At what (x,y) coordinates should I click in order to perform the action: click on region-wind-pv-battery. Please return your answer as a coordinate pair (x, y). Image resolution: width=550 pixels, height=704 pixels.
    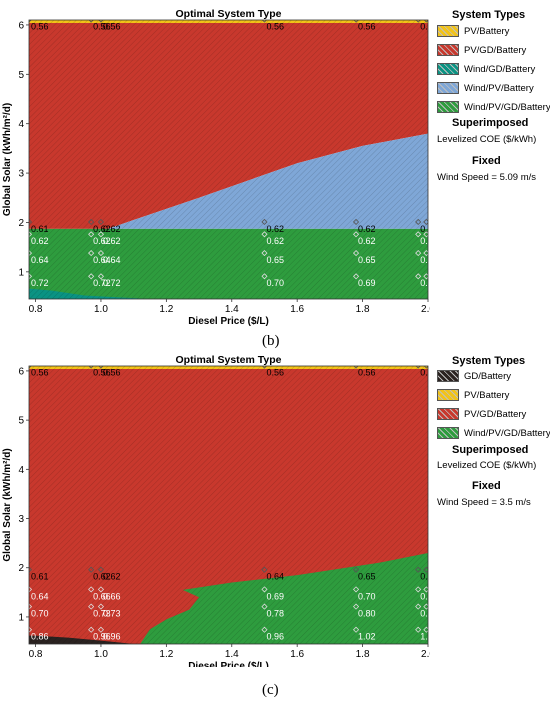
    Looking at the image, I should click on (267, 181).